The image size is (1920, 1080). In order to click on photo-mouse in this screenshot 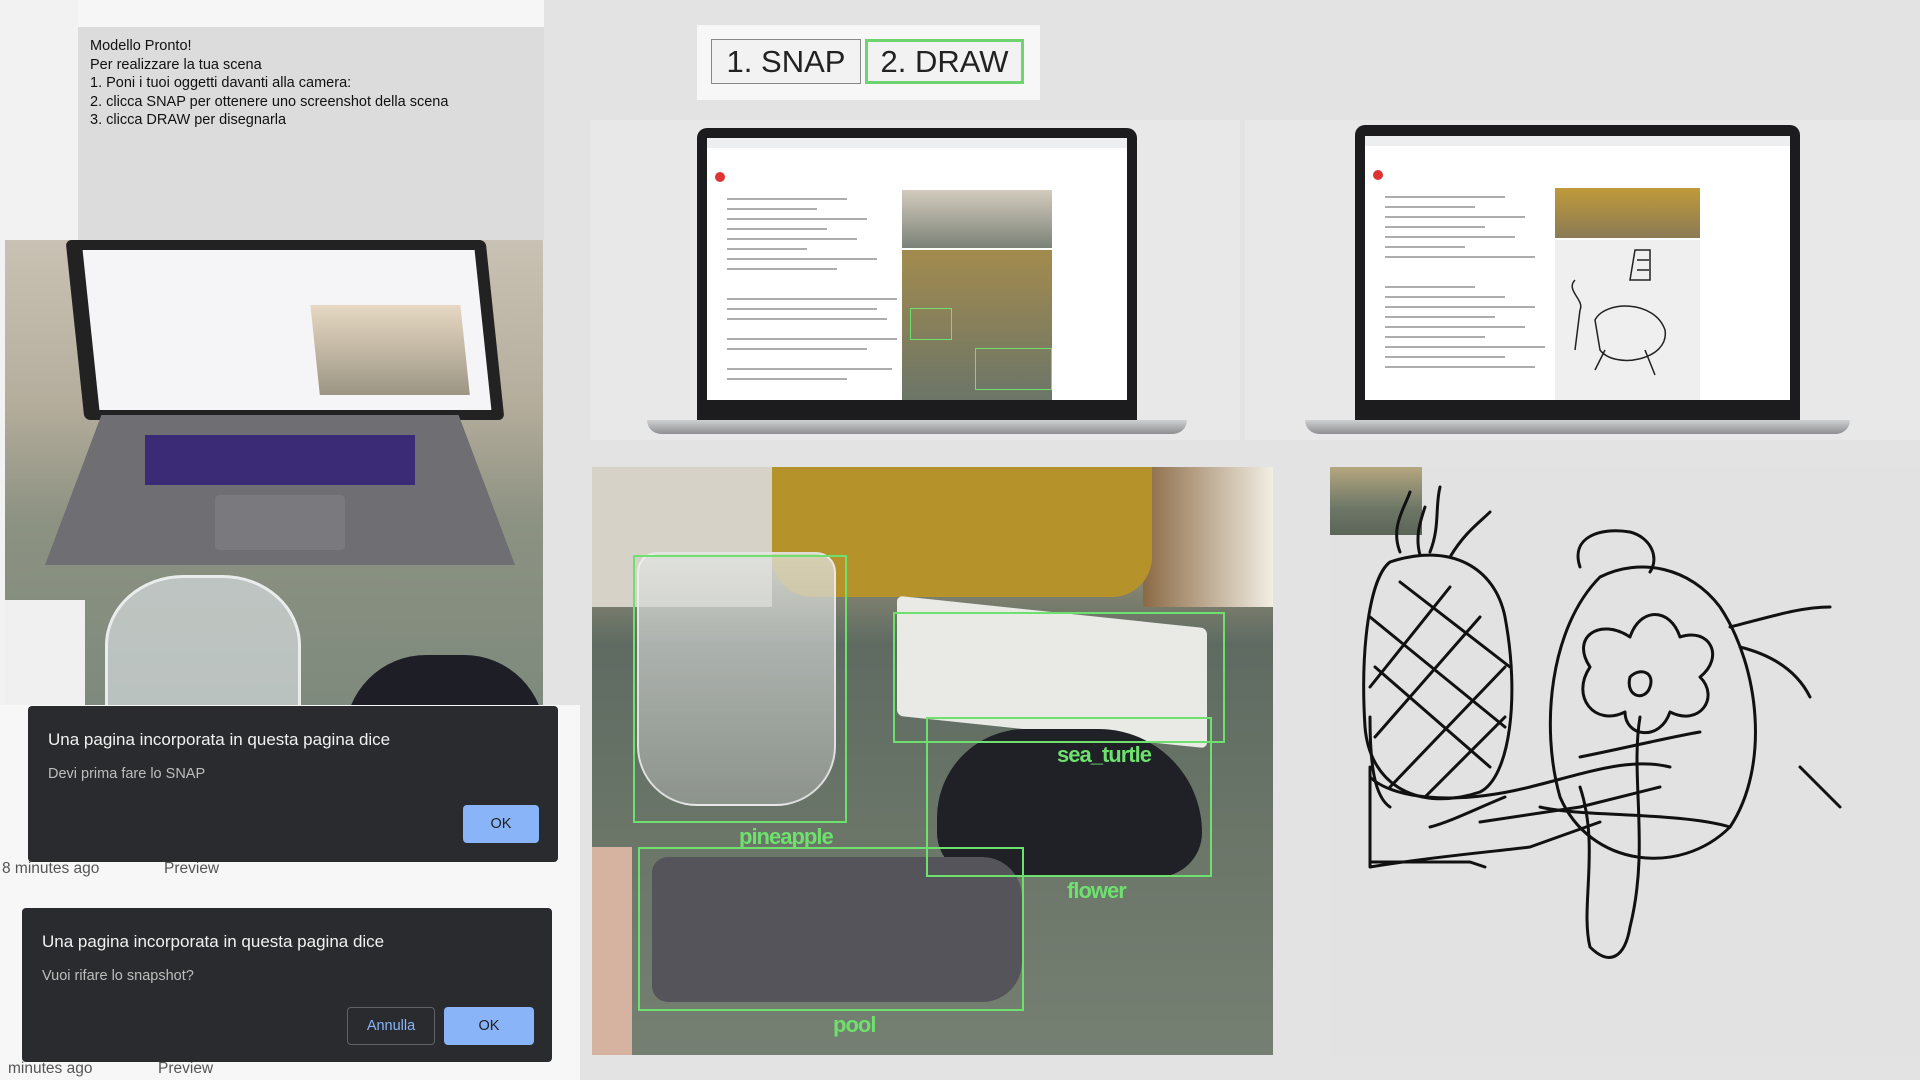, I will do `click(444, 680)`.